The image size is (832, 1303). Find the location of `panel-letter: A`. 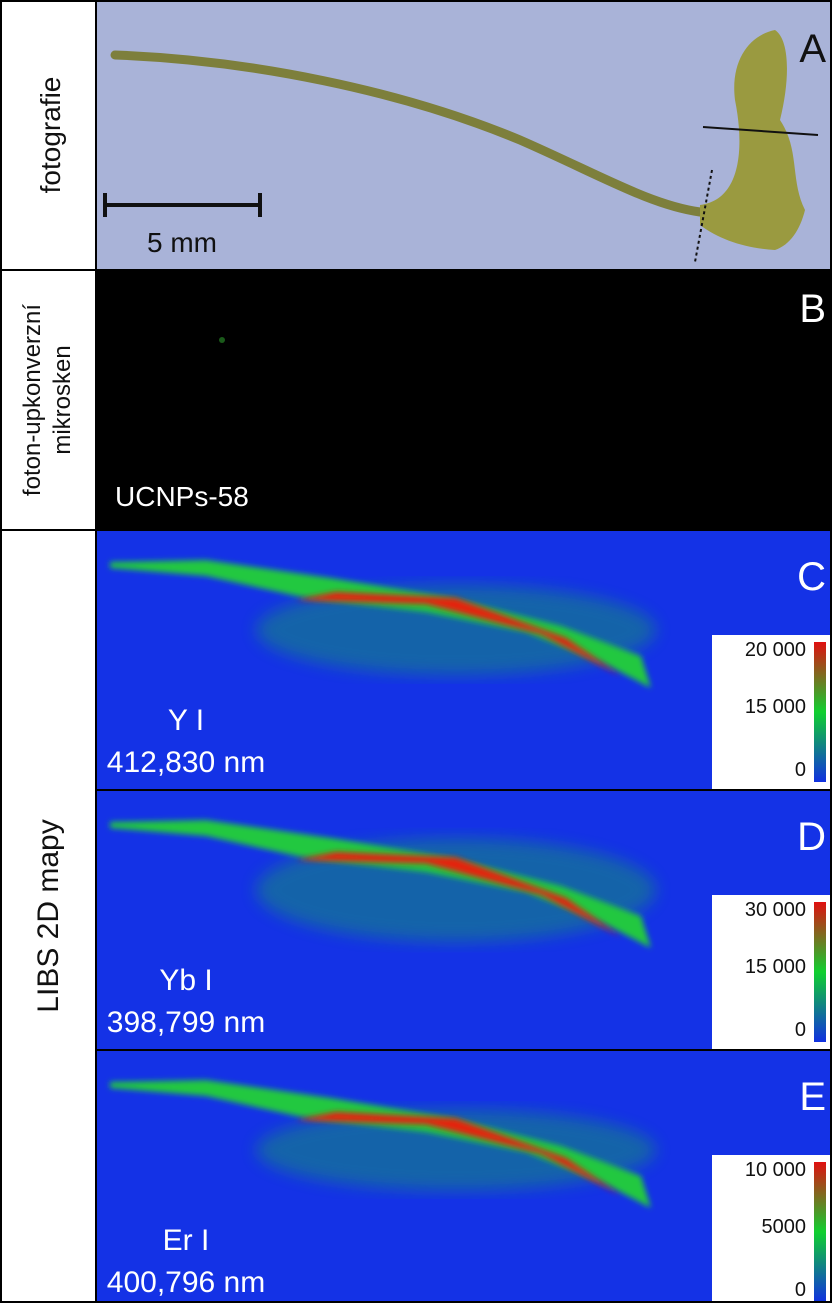

panel-letter: A is located at coordinates (812, 49).